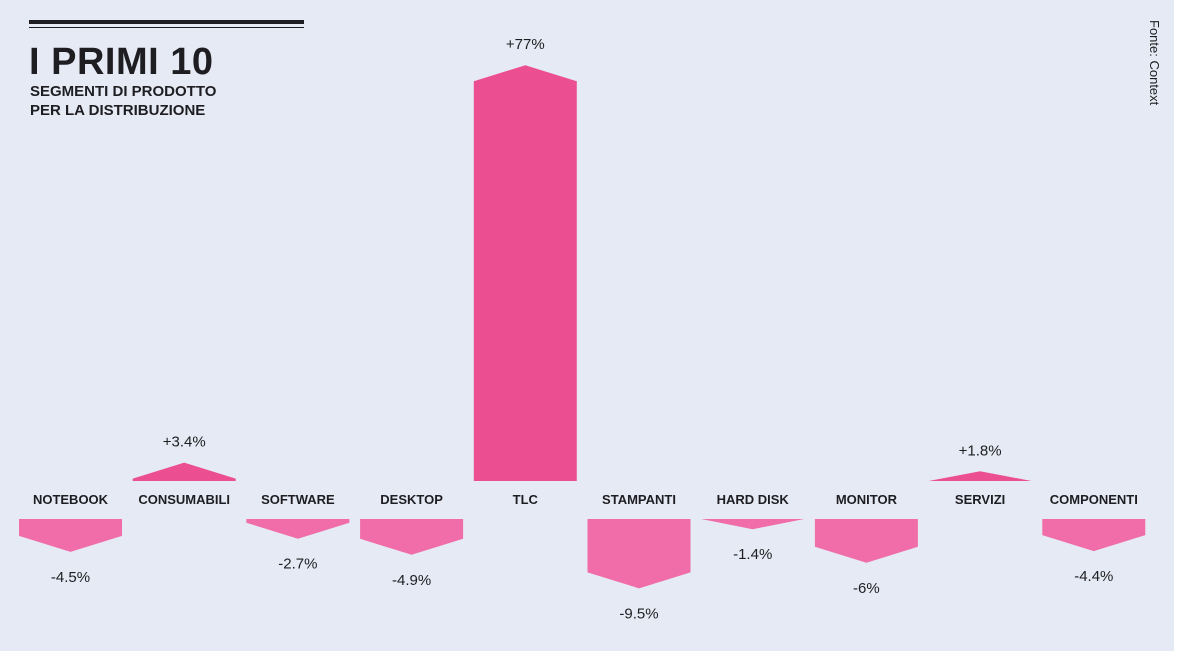  What do you see at coordinates (184, 499) in the screenshot?
I see `category-label: CONSUMABILI` at bounding box center [184, 499].